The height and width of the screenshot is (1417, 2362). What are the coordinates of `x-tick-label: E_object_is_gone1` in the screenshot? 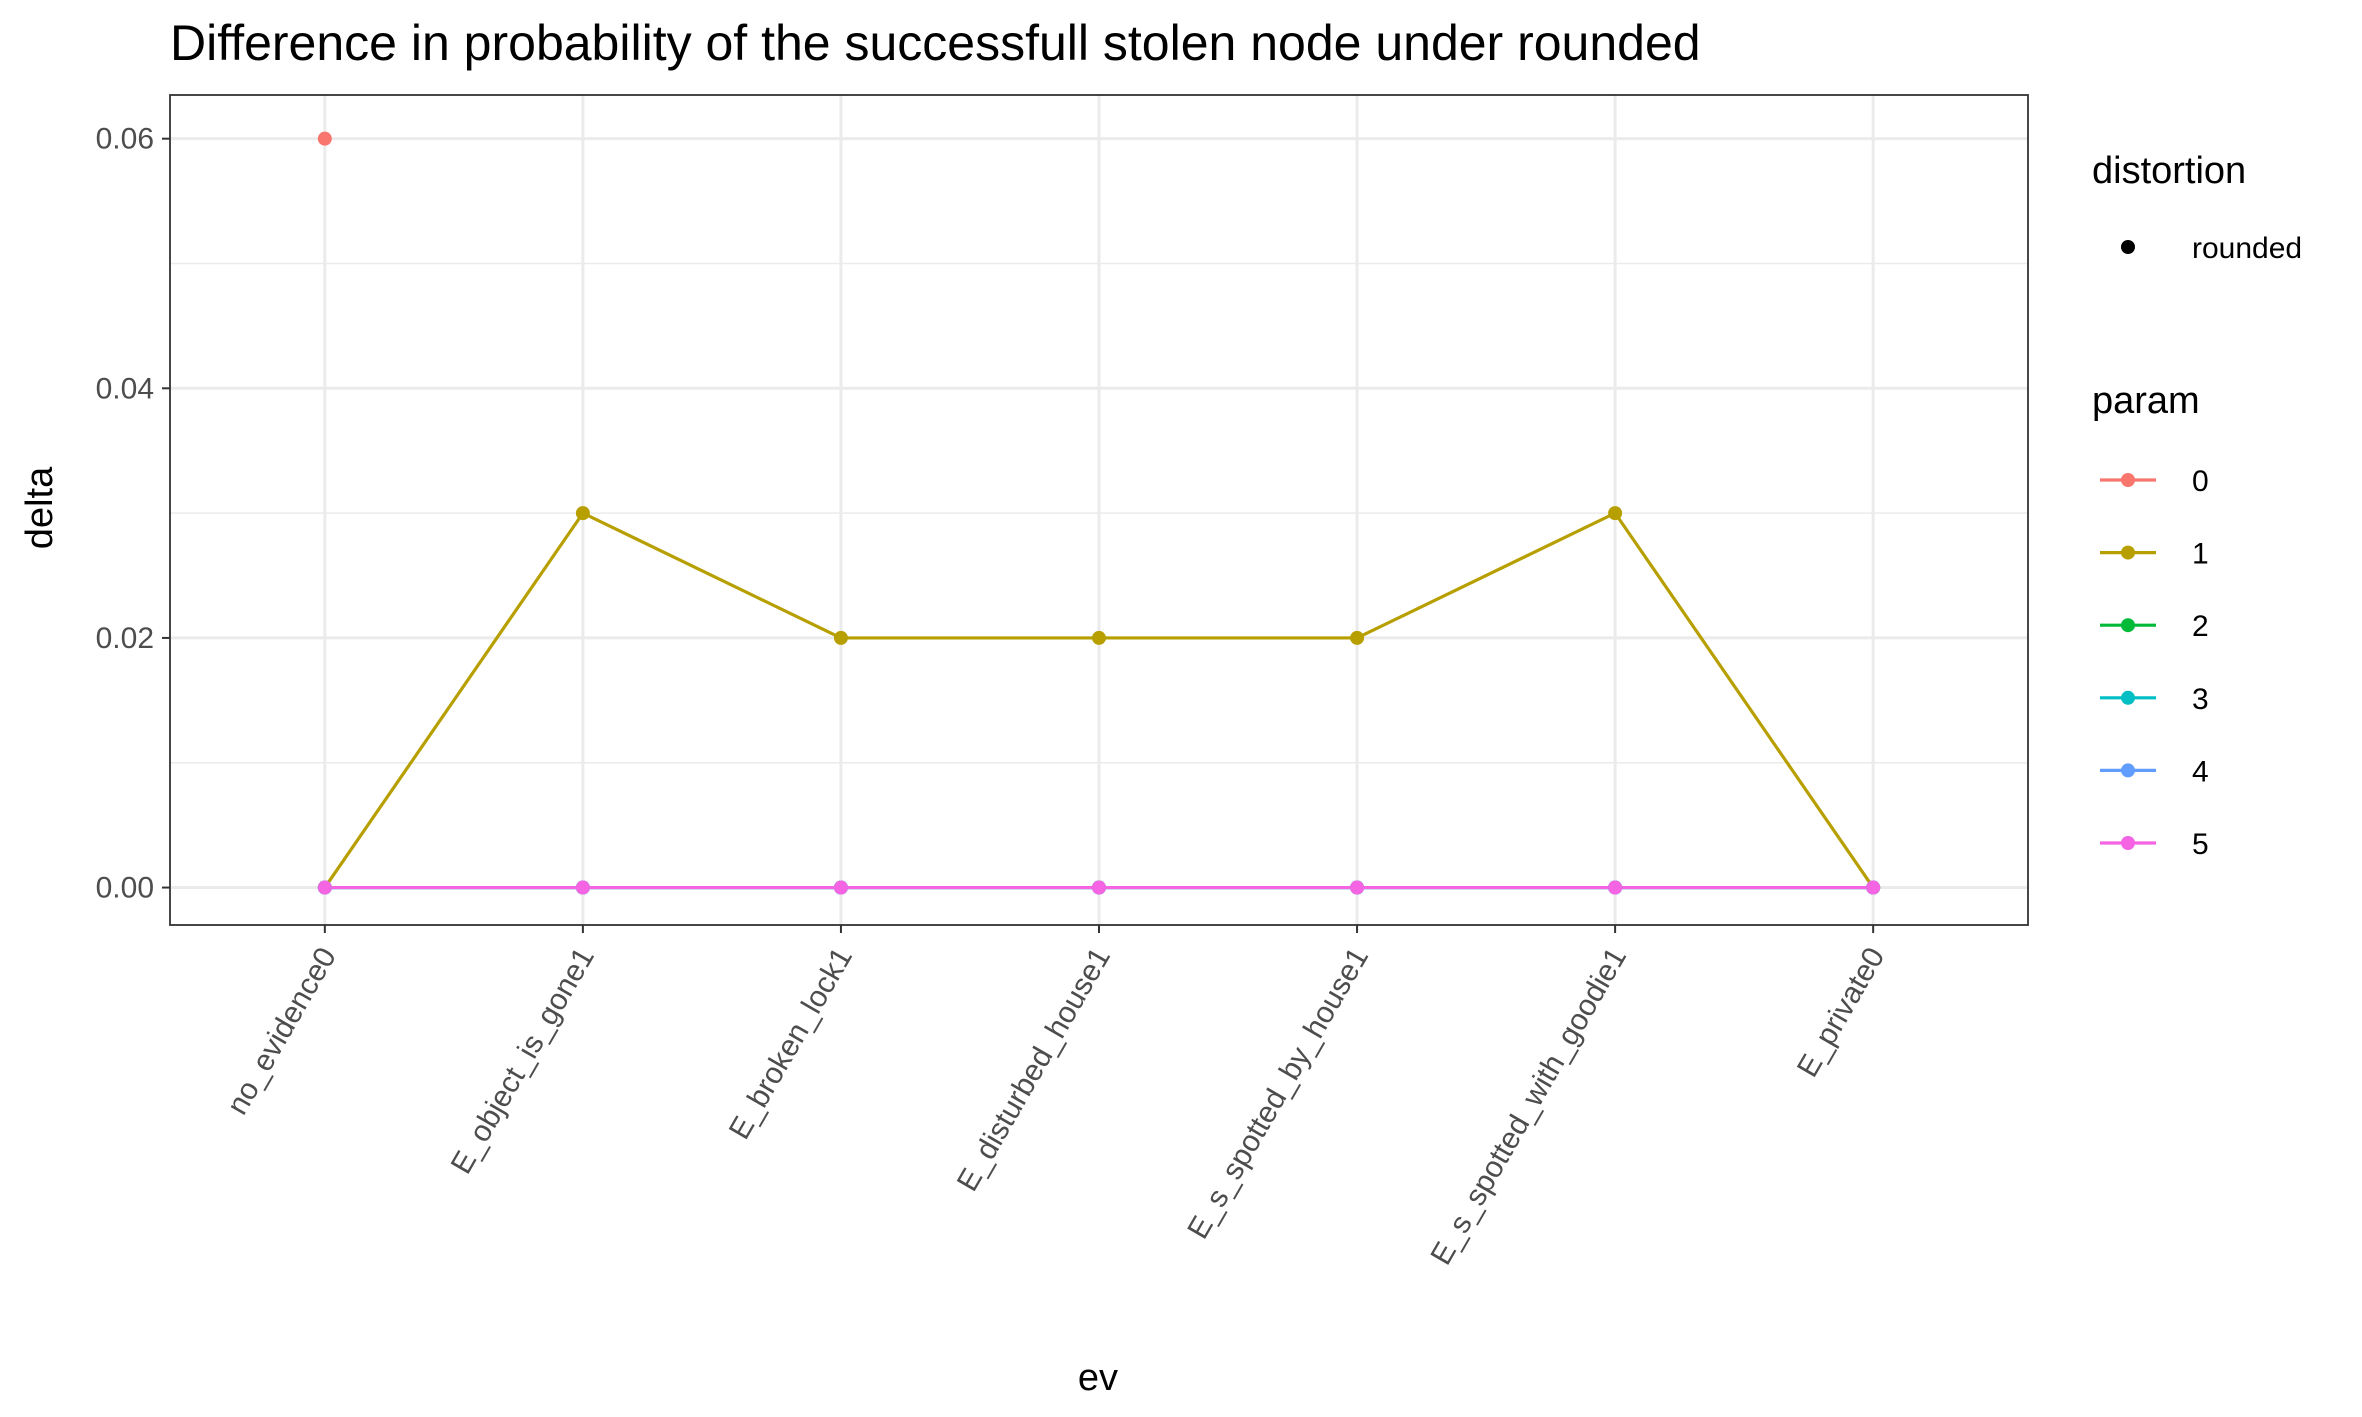 It's located at (523, 1061).